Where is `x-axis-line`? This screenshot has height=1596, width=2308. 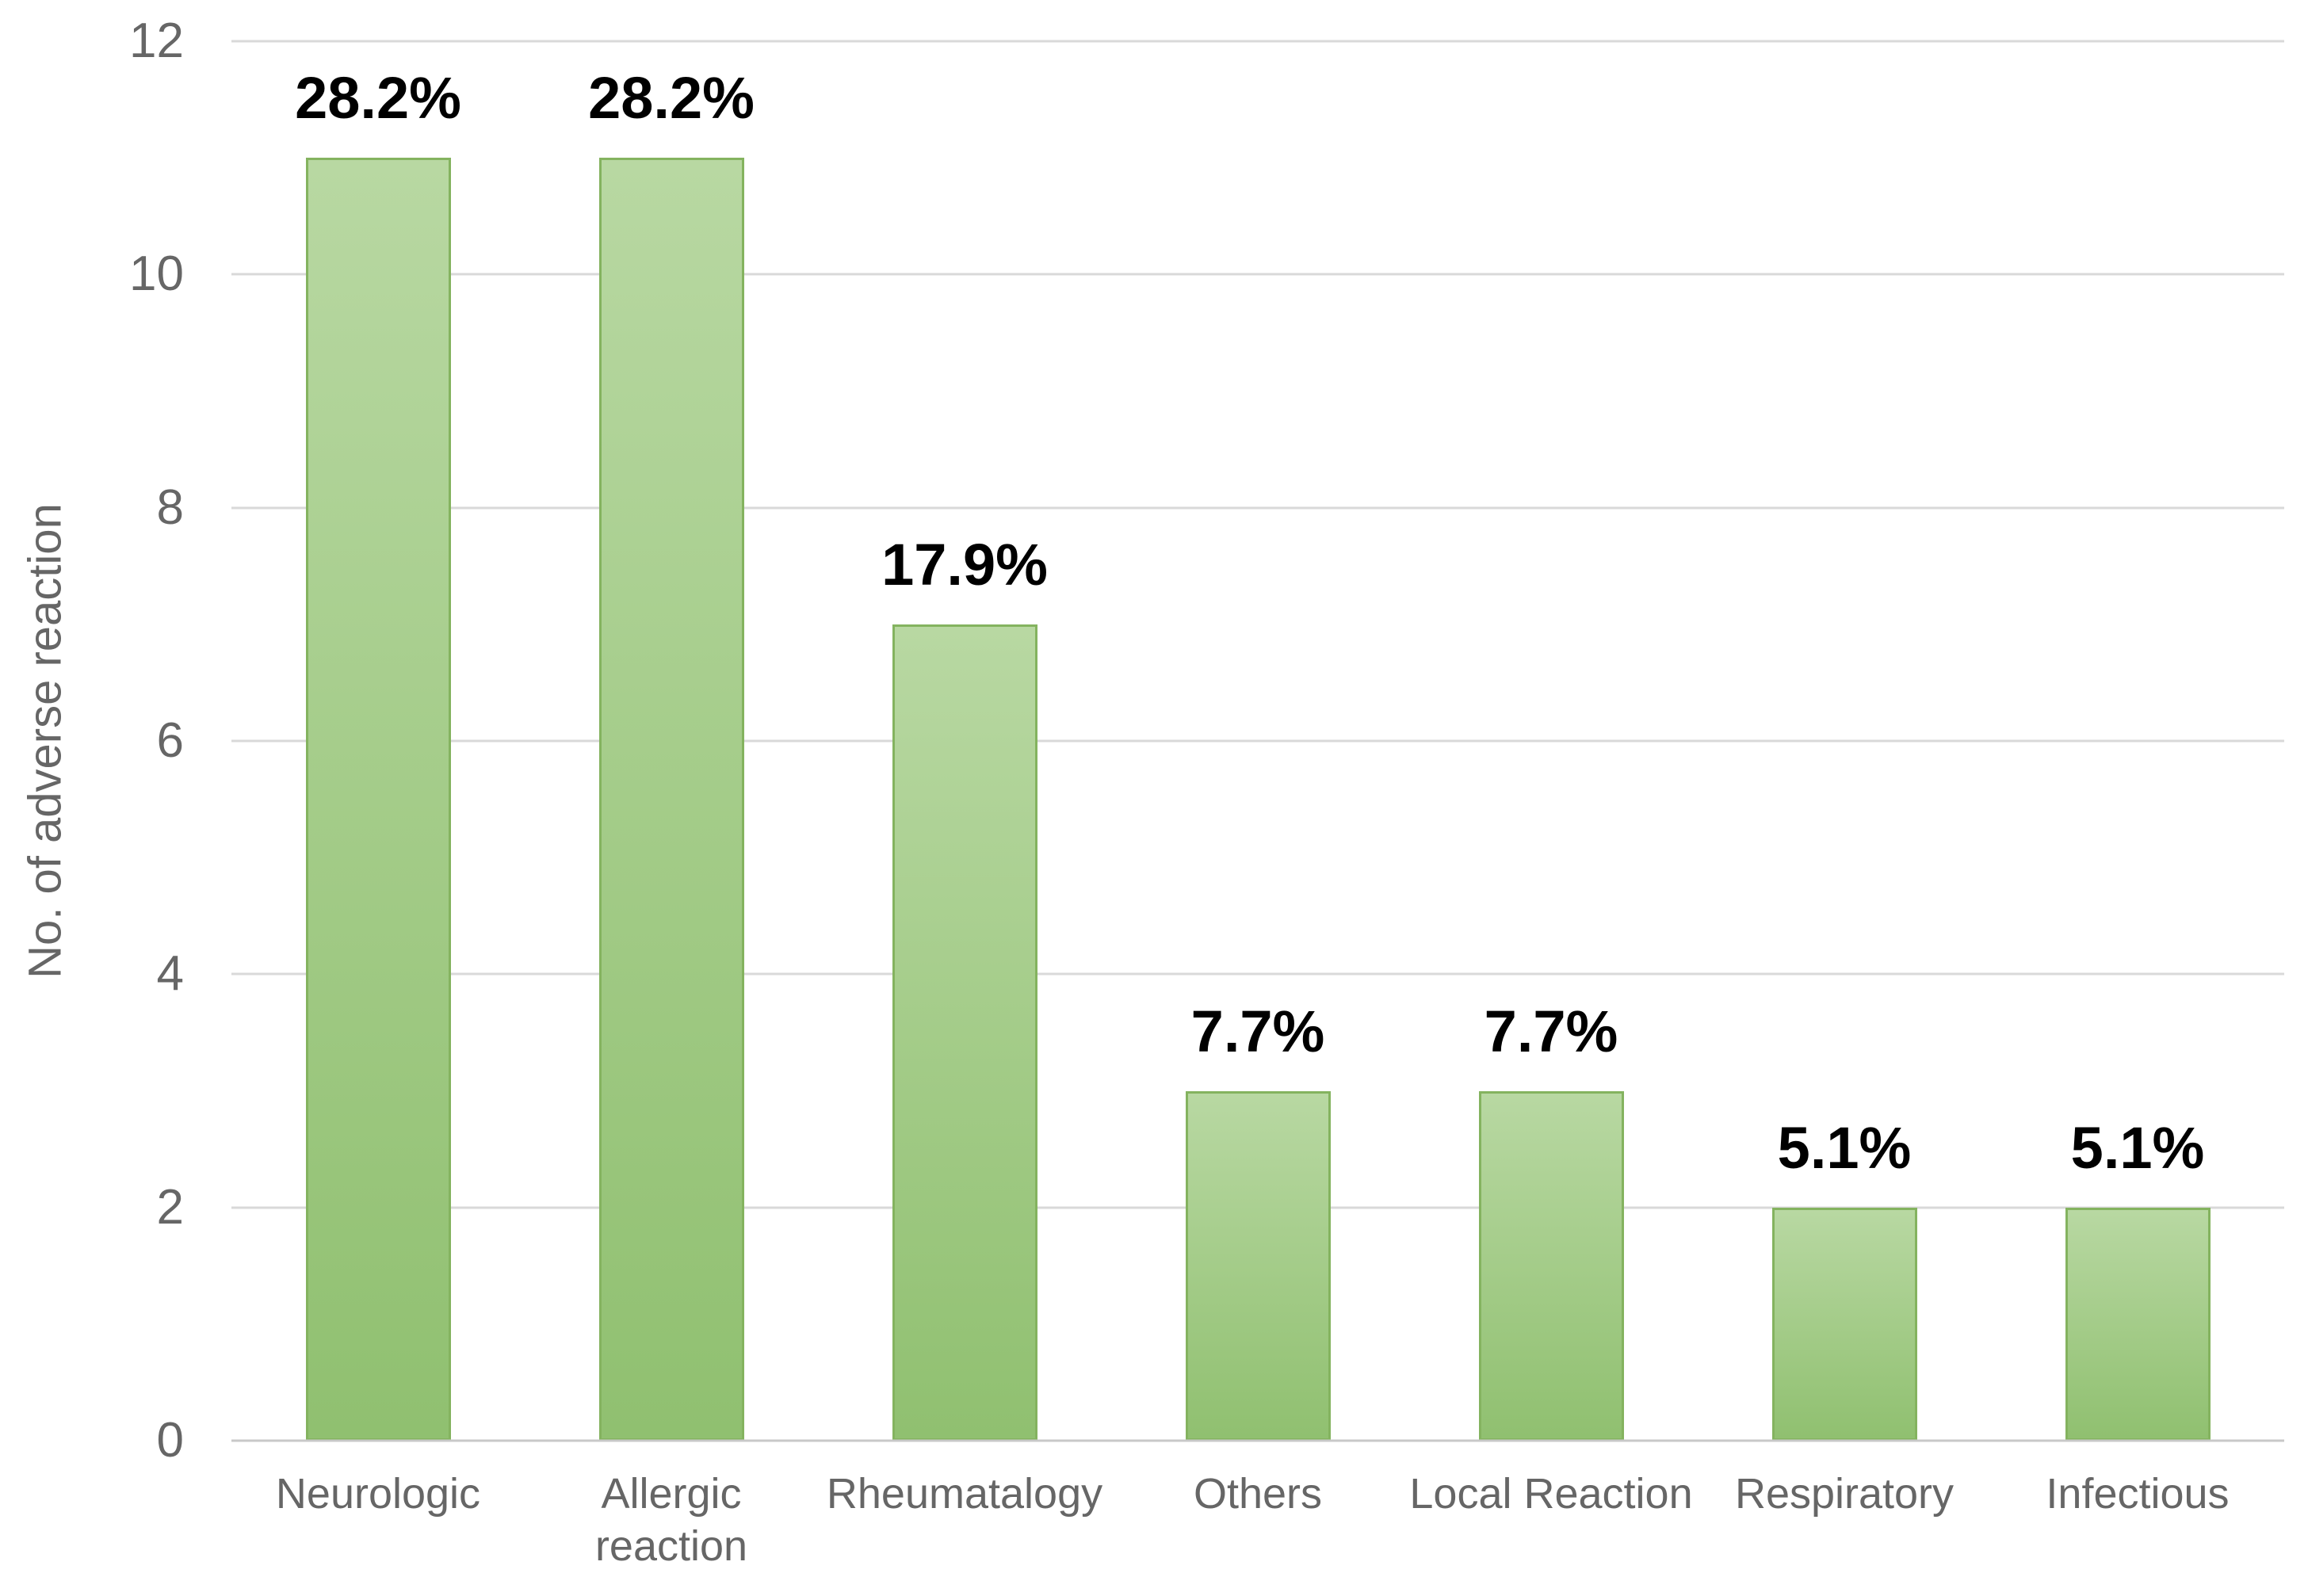 x-axis-line is located at coordinates (1257, 1440).